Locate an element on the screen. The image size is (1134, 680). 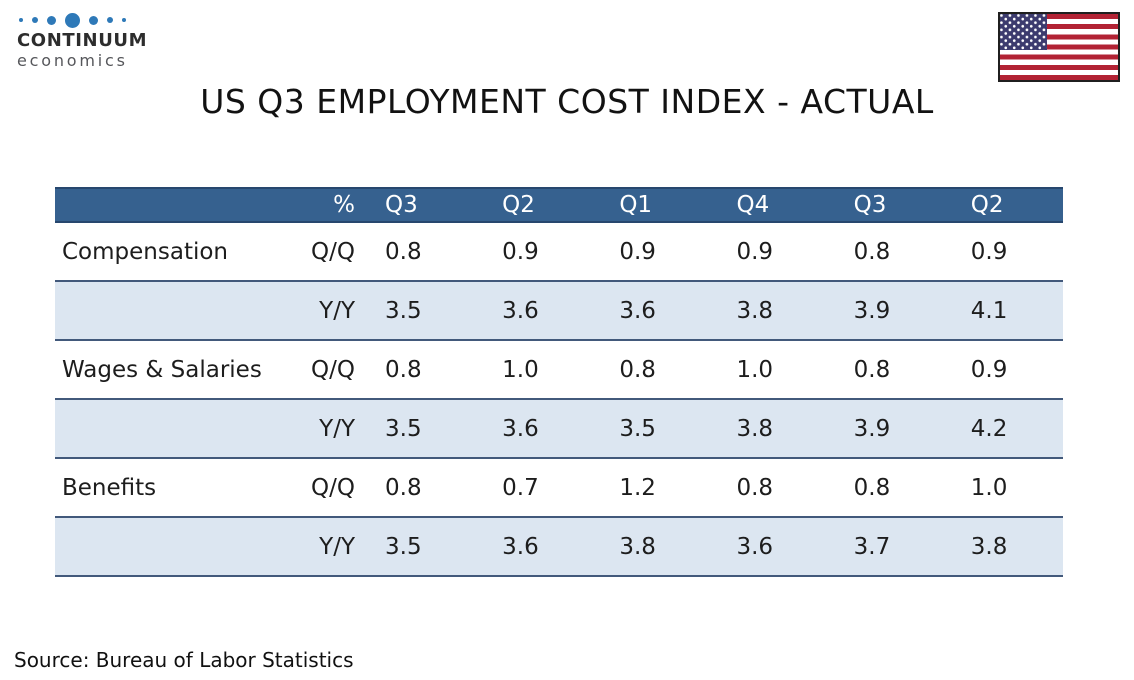
value-cell: 4.1 is located at coordinates (1004, 310).